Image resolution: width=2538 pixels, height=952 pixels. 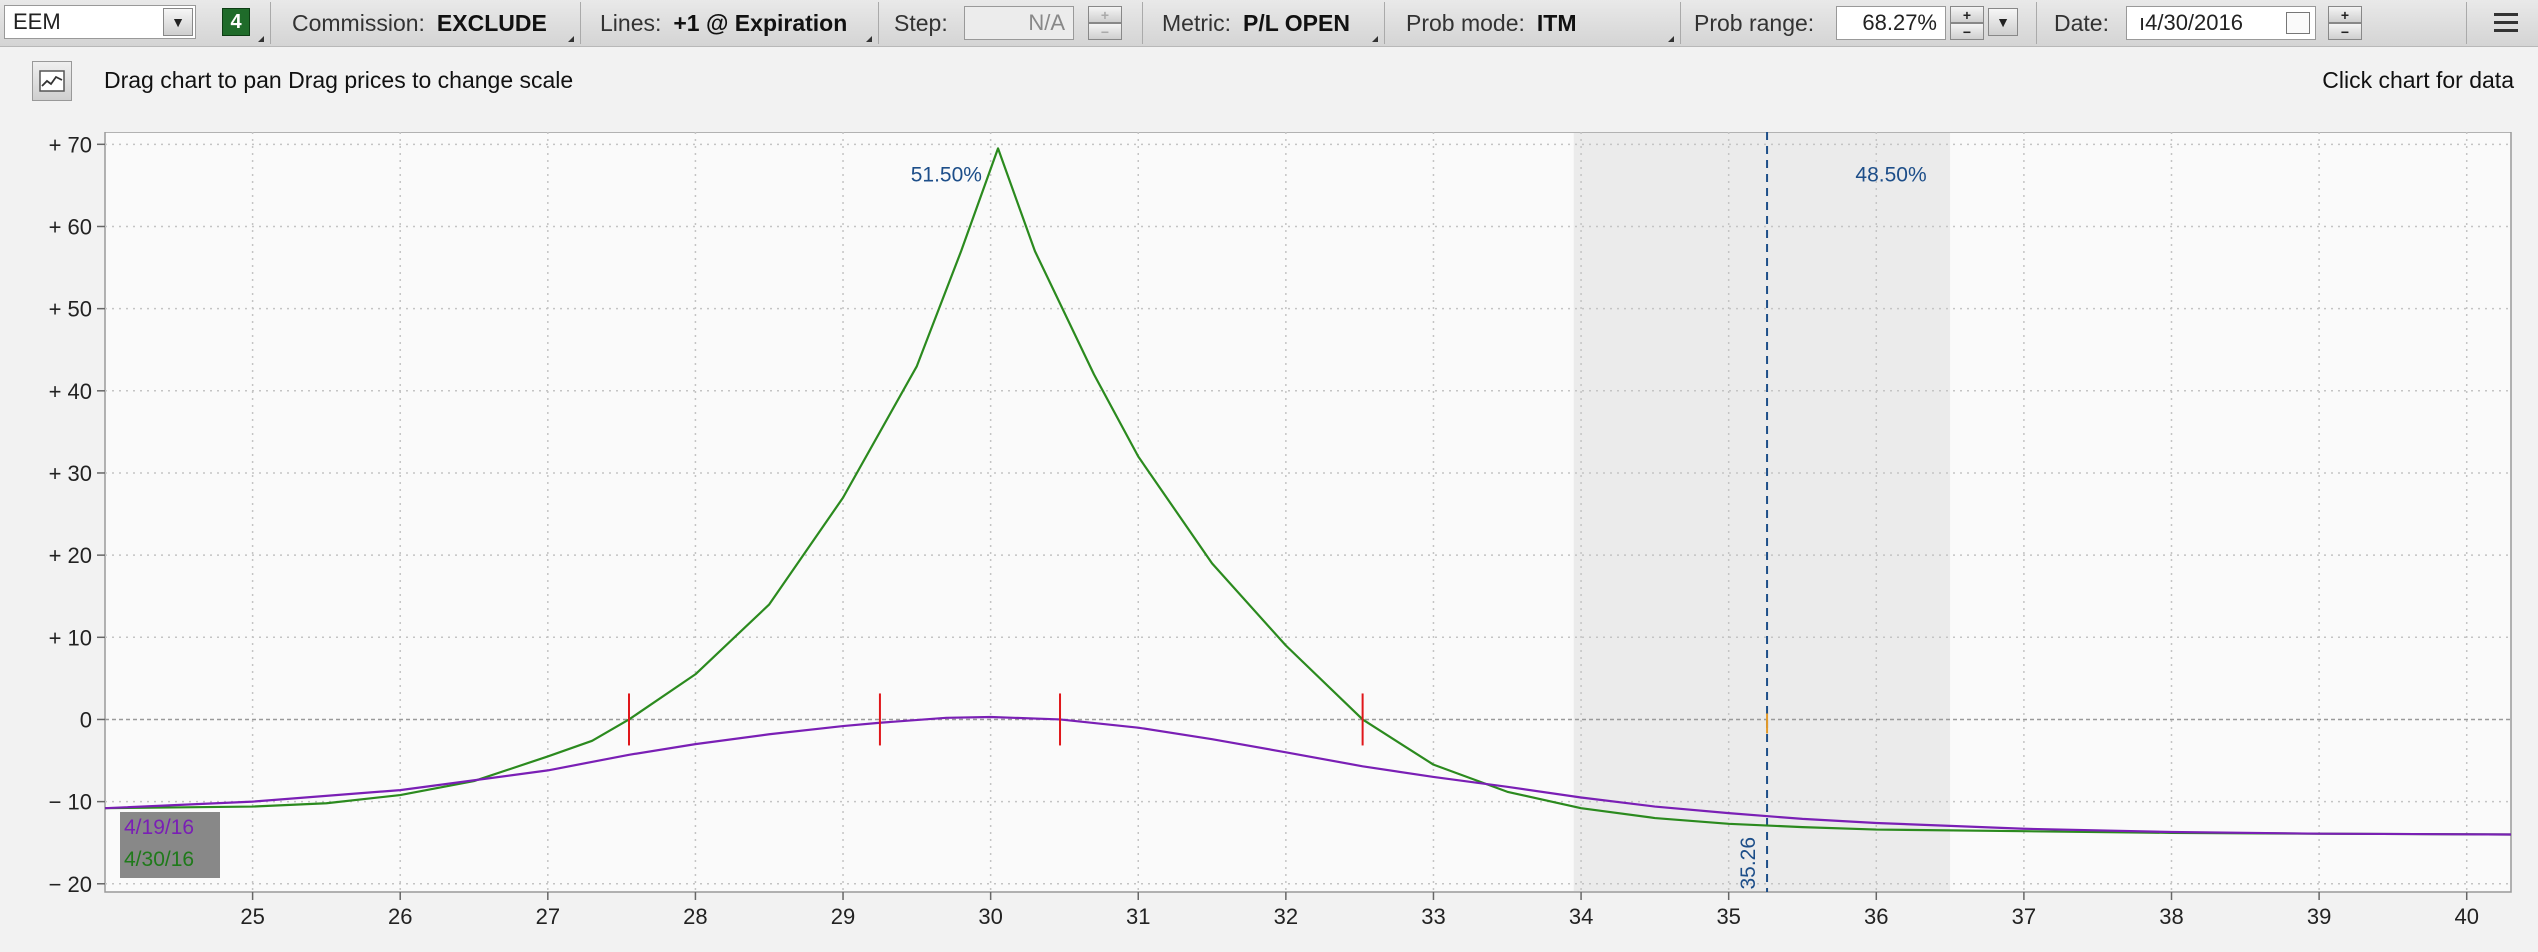 I want to click on x-tick-label: 40, so click(x=2466, y=916).